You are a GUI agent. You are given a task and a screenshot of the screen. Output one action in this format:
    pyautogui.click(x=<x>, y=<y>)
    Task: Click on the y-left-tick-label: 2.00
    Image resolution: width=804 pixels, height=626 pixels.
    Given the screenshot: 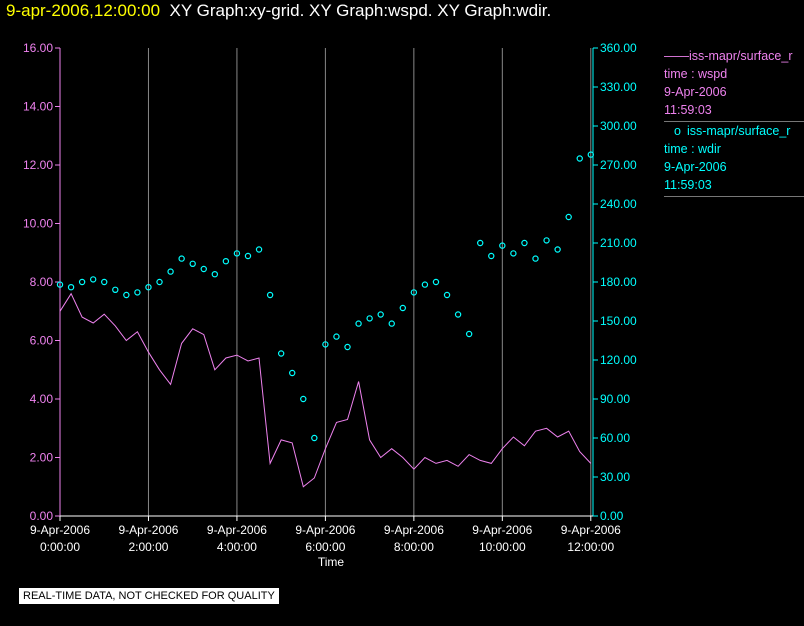 What is the action you would take?
    pyautogui.click(x=42, y=458)
    